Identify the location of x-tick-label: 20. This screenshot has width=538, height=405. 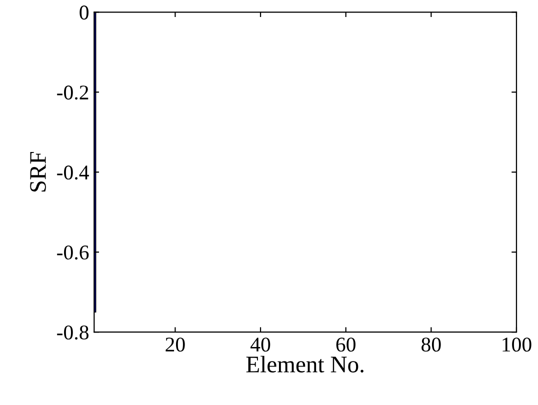
(175, 345).